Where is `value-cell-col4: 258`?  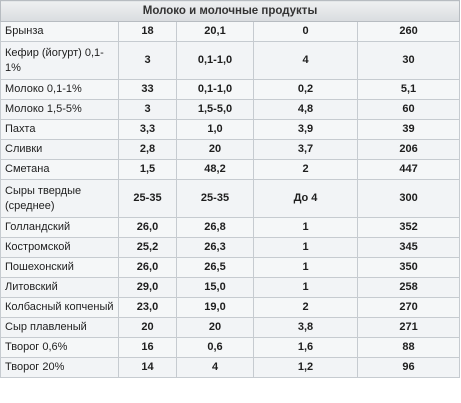 value-cell-col4: 258 is located at coordinates (408, 287).